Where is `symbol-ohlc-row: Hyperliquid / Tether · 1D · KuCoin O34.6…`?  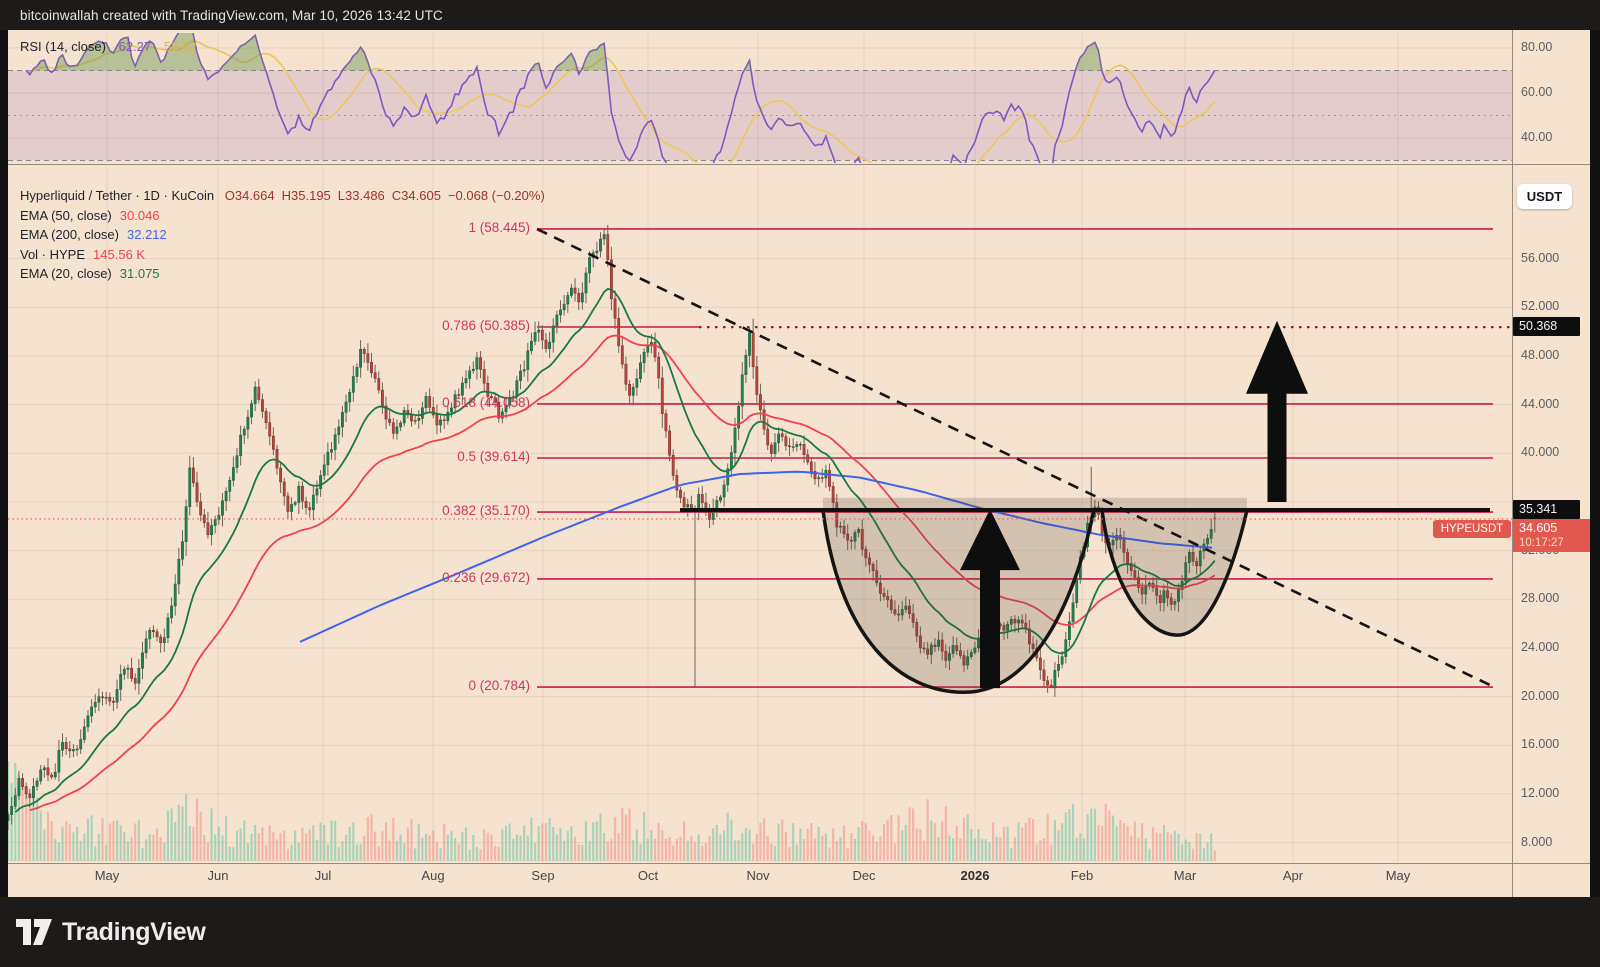
symbol-ohlc-row: Hyperliquid / Tether · 1D · KuCoin O34.6… is located at coordinates (289, 196).